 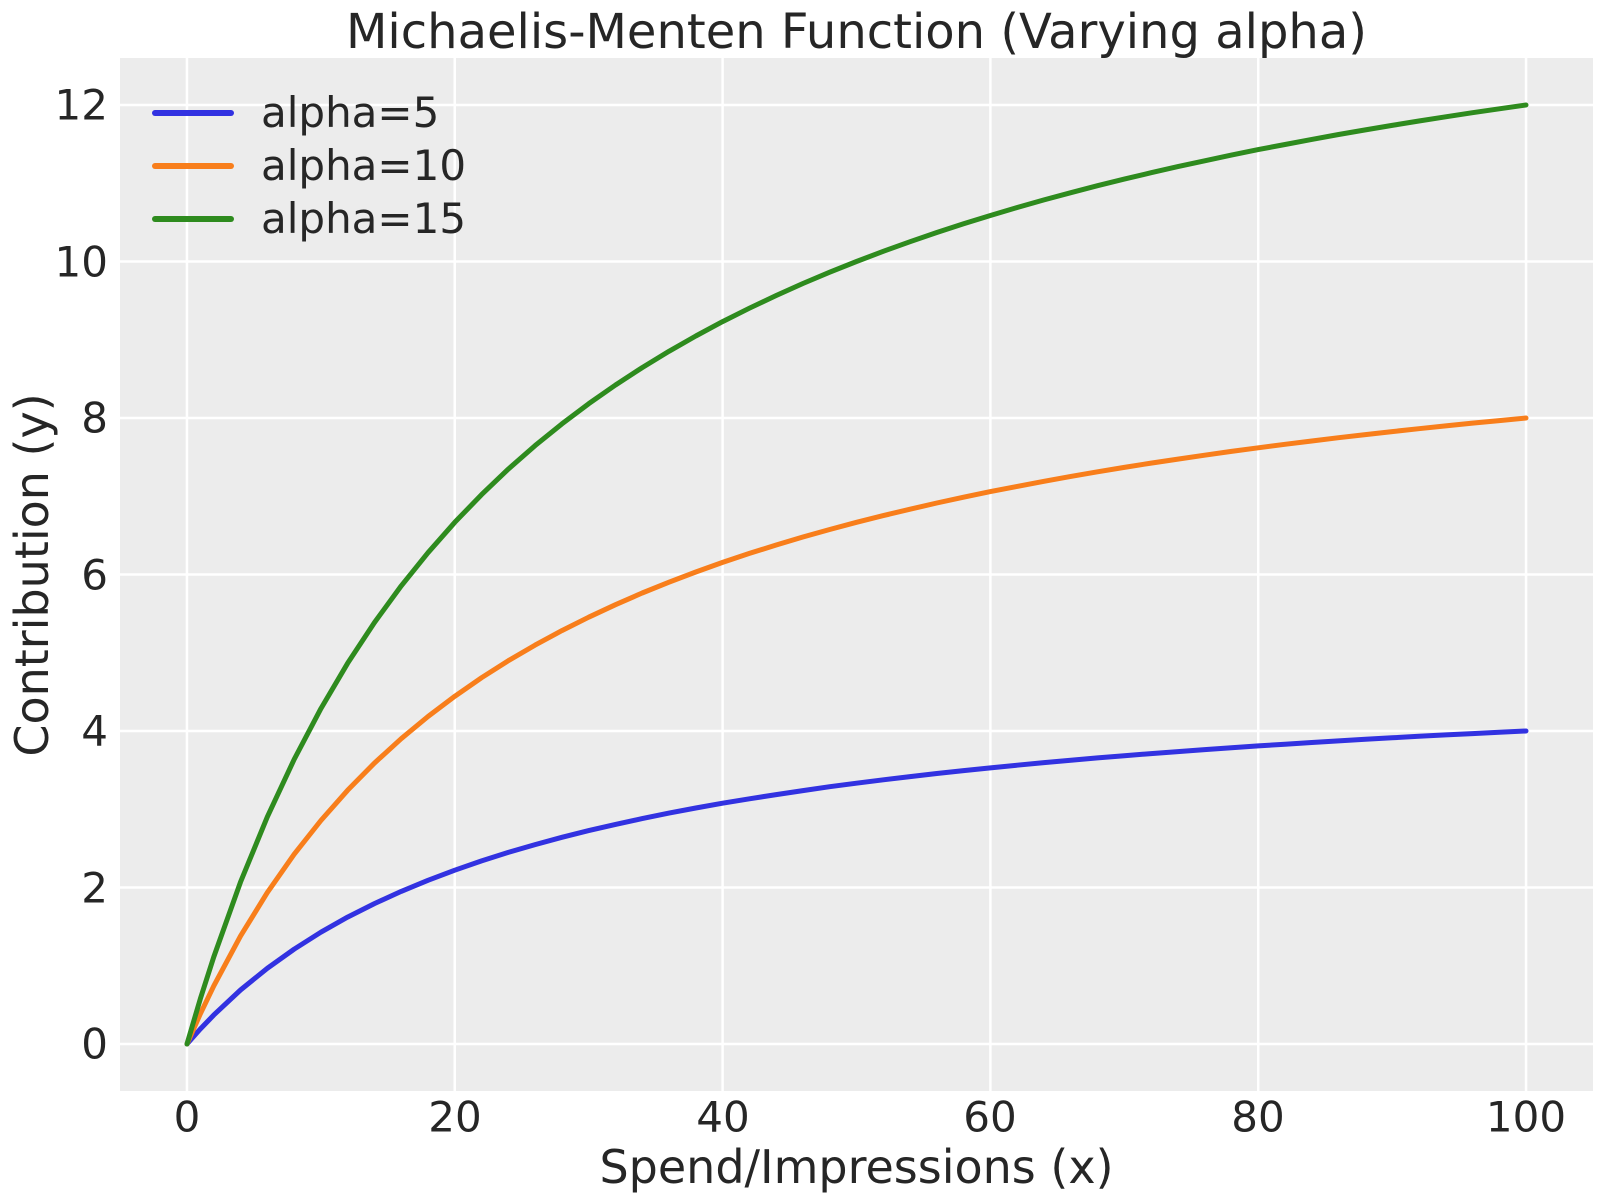 I want to click on x-axis-label: Spend/Impressions (x), so click(x=856, y=1167).